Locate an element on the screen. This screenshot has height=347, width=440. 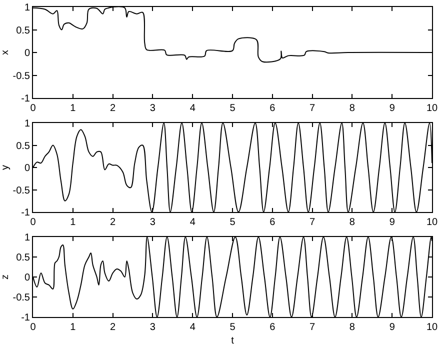
y-axis-title: x is located at coordinates (5, 52).